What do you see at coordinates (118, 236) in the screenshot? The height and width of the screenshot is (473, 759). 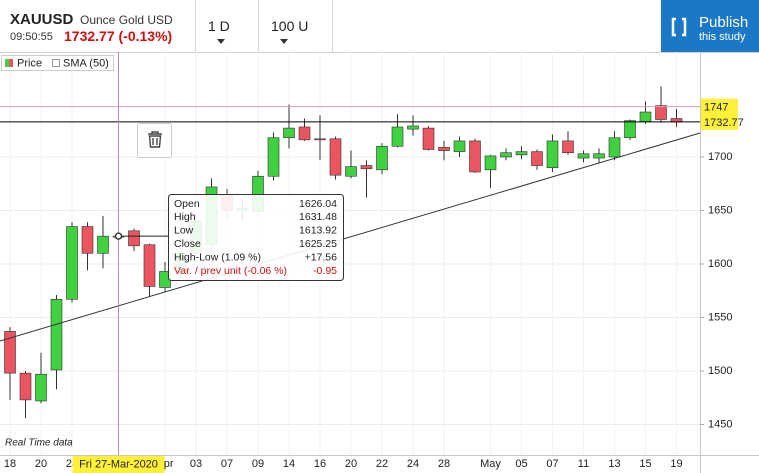 I see `crosshair-dot` at bounding box center [118, 236].